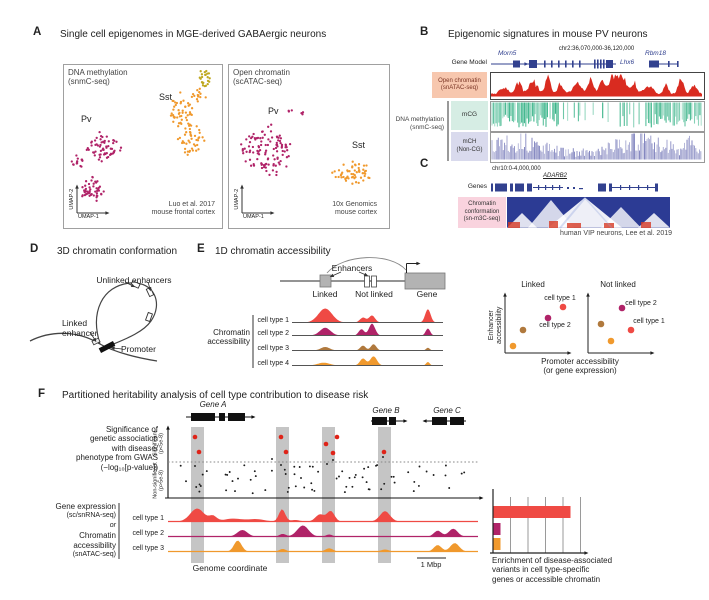 This screenshot has width=709, height=600. What do you see at coordinates (273, 111) in the screenshot?
I see `umap2-cluster-label-pv: Pv` at bounding box center [273, 111].